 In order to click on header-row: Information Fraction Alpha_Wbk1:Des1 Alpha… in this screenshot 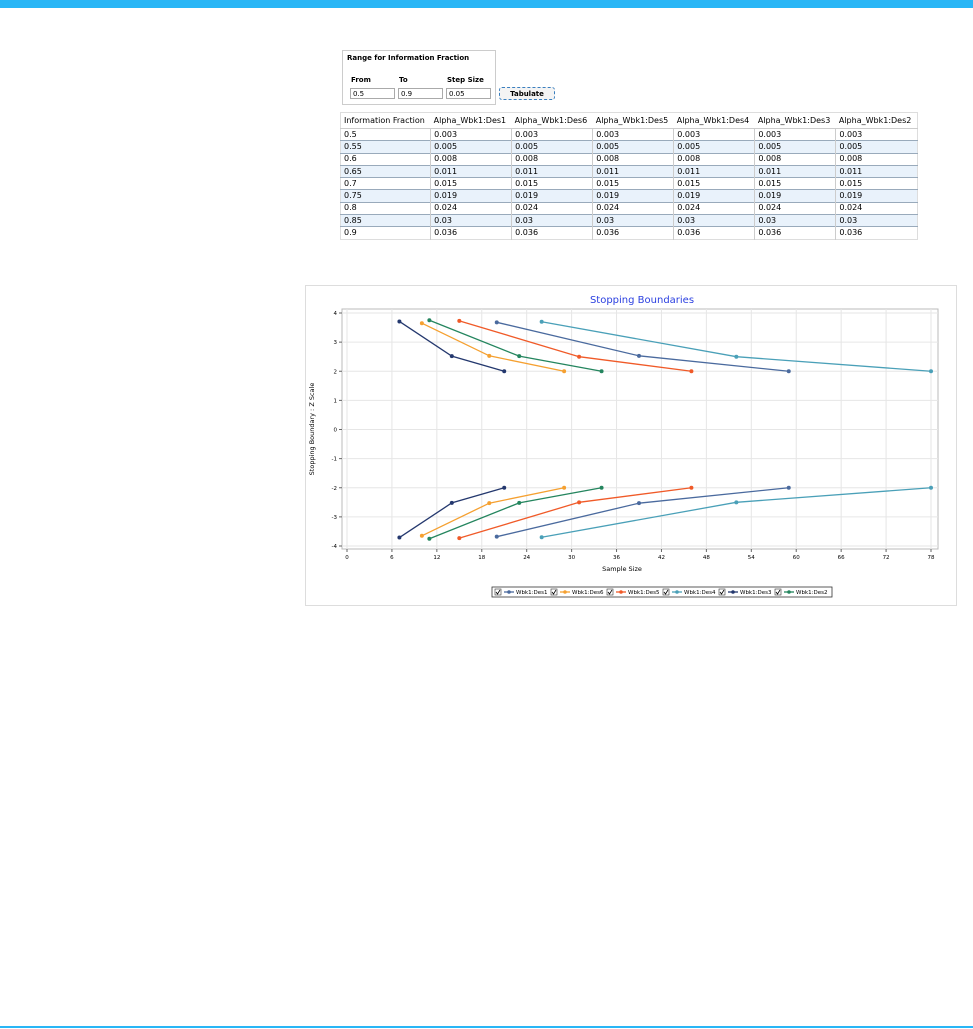, I will do `click(629, 120)`.